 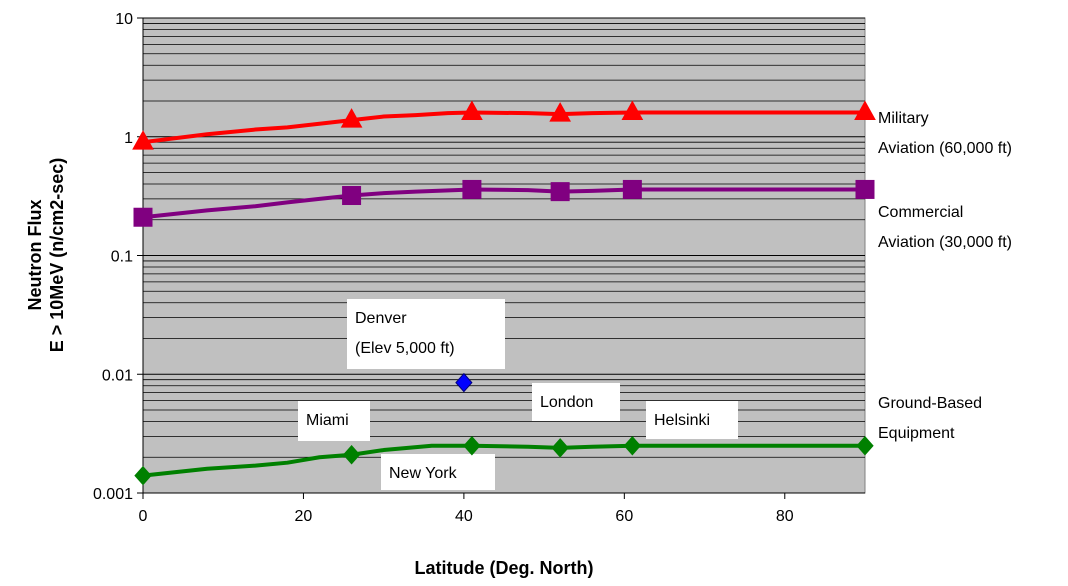 I want to click on annotation: Denver (Elev 5,000 ft), so click(x=426, y=334).